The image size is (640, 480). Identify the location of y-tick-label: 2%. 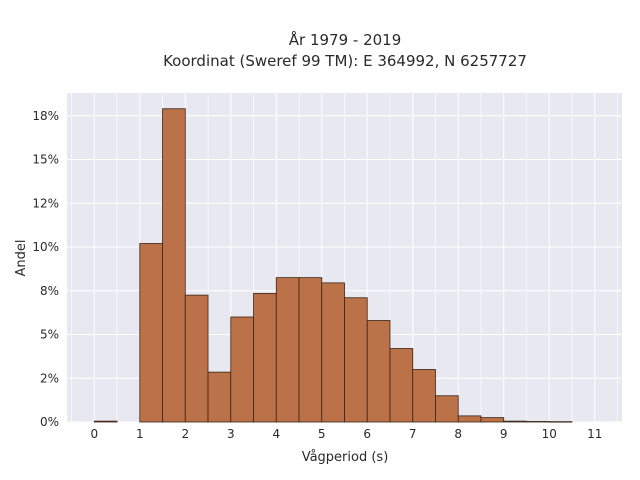
(49, 378).